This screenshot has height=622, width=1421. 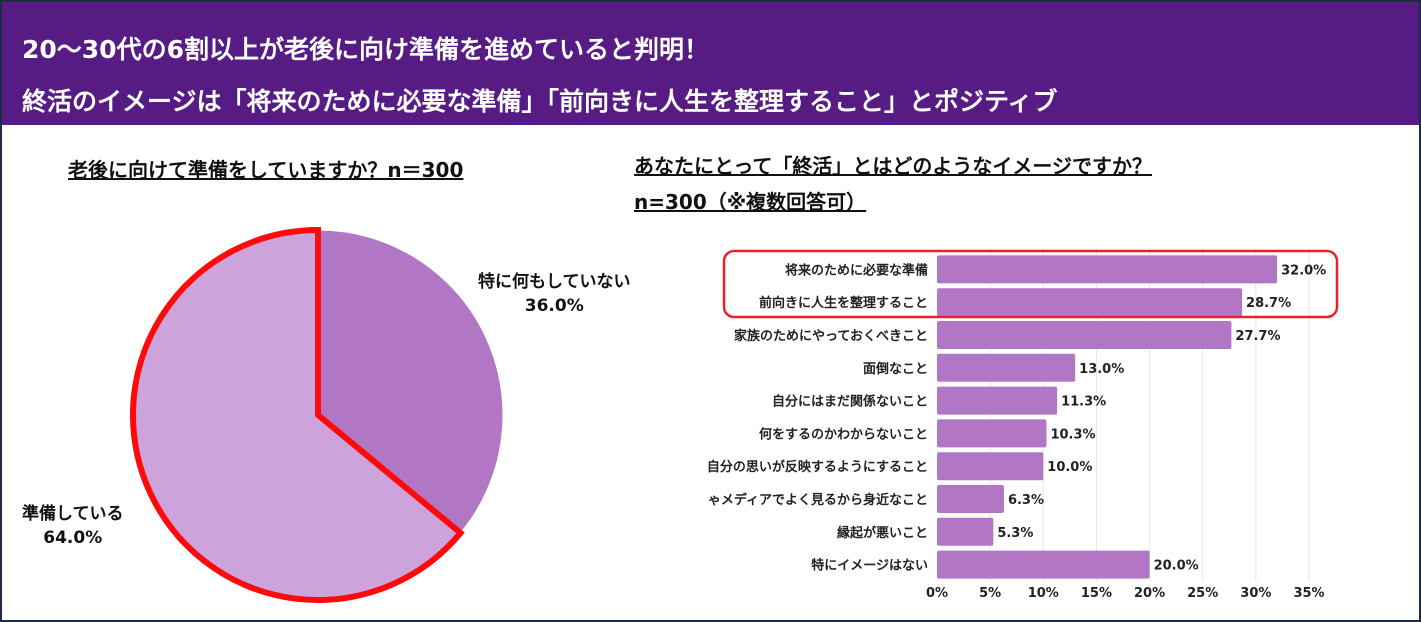 What do you see at coordinates (73, 526) in the screenshot?
I see `pie-label-prepared: 準備している 64.0%` at bounding box center [73, 526].